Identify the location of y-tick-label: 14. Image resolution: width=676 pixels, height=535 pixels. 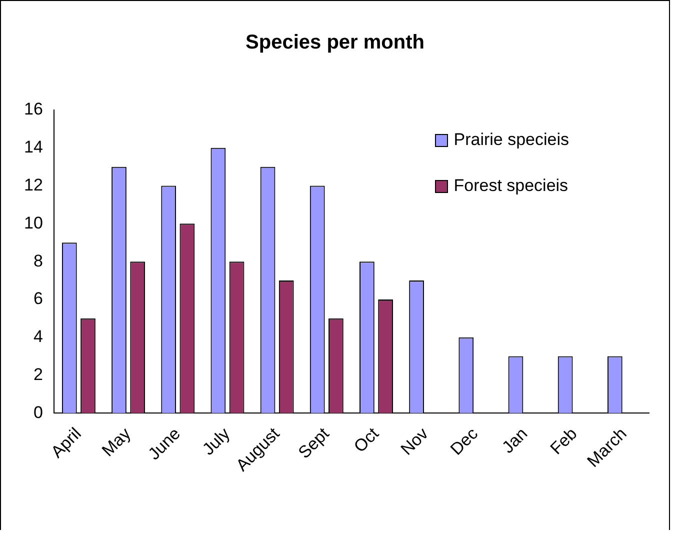
(33, 147).